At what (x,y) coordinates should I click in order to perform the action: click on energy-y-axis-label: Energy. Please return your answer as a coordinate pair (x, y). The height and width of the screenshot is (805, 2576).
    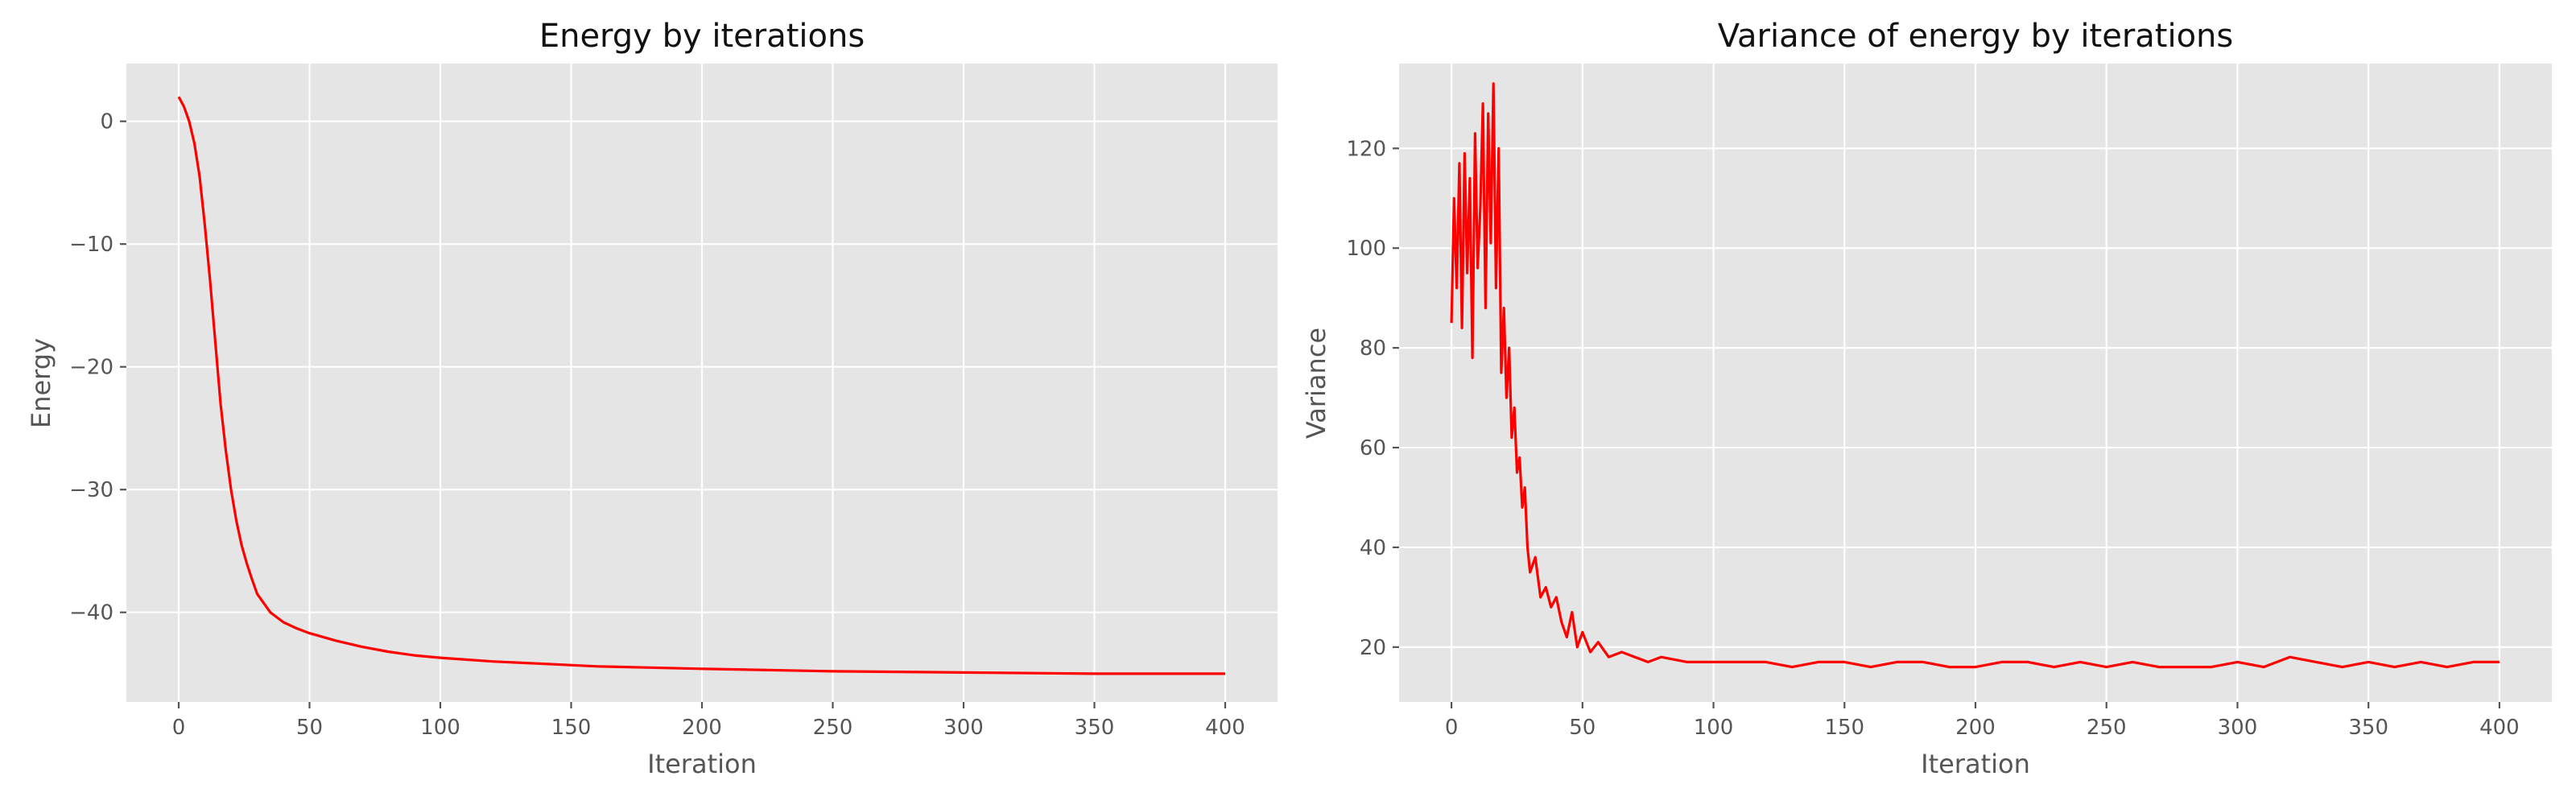
    Looking at the image, I should click on (41, 383).